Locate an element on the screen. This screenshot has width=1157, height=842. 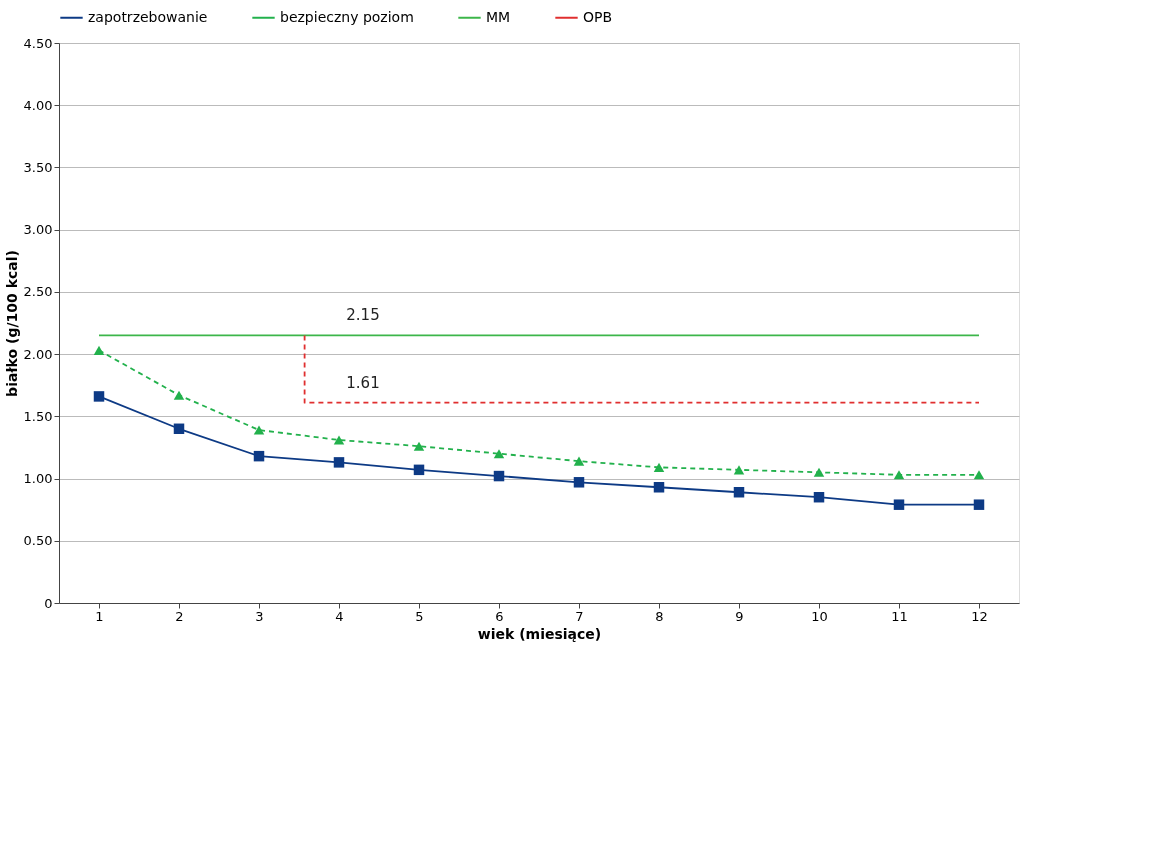
y-tick-label: 1.00 is located at coordinates (38, 479).